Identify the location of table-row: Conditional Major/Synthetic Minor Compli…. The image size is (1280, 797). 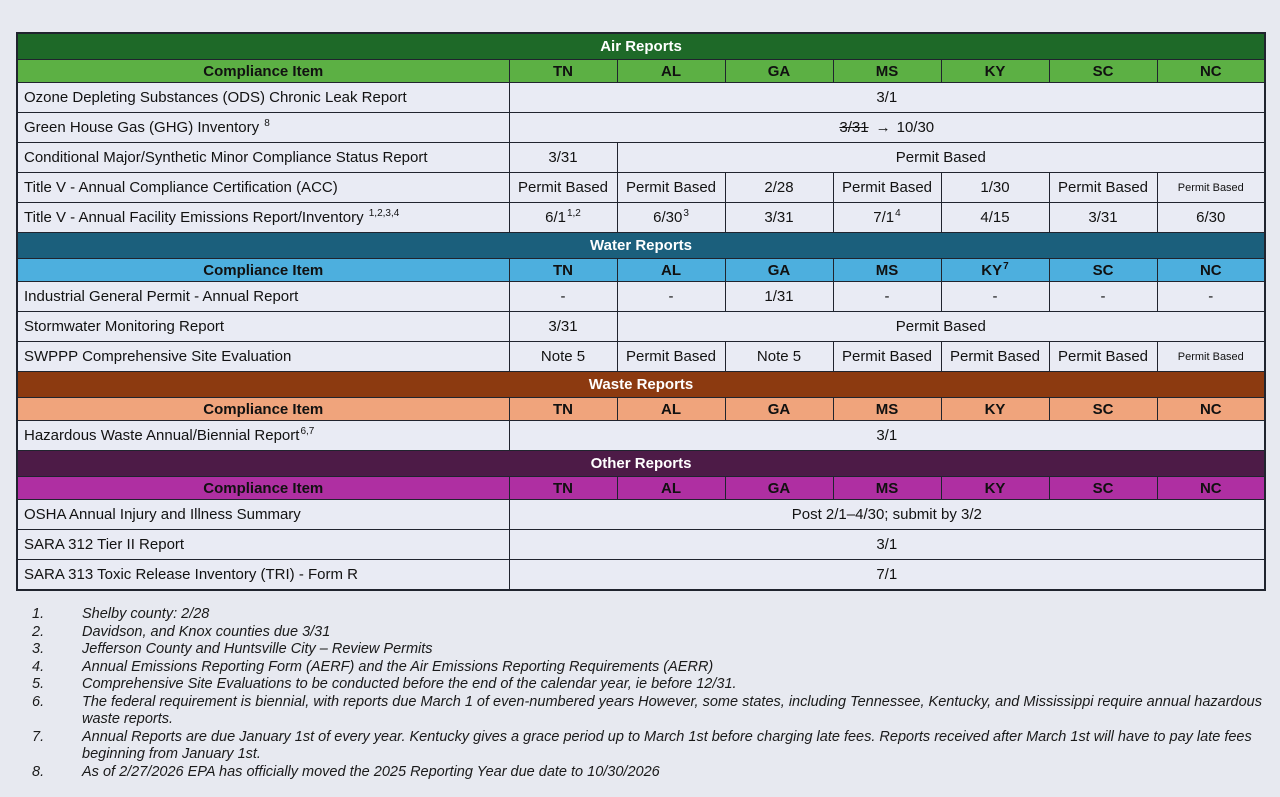
(641, 157).